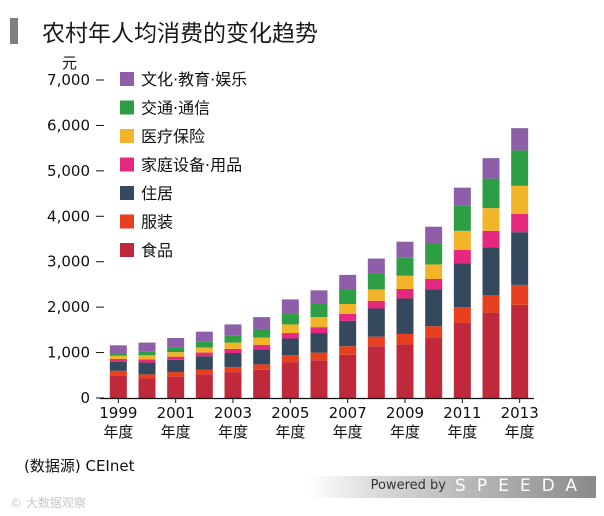  What do you see at coordinates (85, 398) in the screenshot?
I see `y-tick-label: 0` at bounding box center [85, 398].